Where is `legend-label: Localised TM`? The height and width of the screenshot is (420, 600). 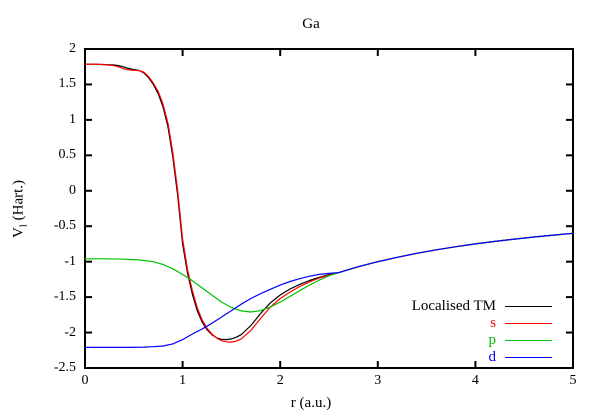 legend-label: Localised TM is located at coordinates (453, 306).